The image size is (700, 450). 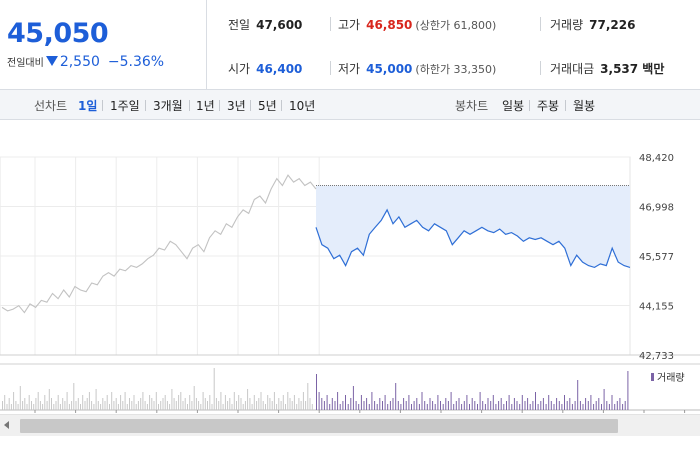 What do you see at coordinates (267, 106) in the screenshot?
I see `period-5y: 5년` at bounding box center [267, 106].